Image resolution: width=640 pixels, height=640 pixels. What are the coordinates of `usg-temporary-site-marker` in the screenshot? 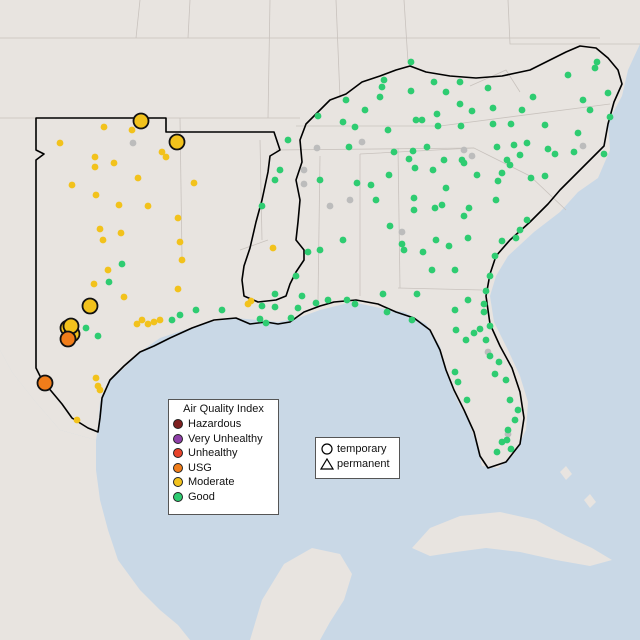 It's located at (45, 383).